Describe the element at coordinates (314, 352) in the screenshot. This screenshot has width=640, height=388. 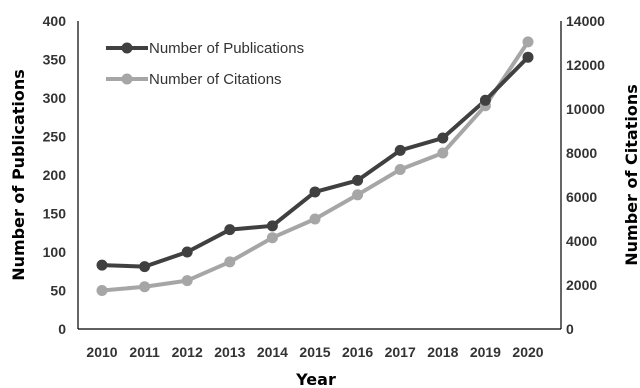
I see `x-tick-label: 2015` at that location.